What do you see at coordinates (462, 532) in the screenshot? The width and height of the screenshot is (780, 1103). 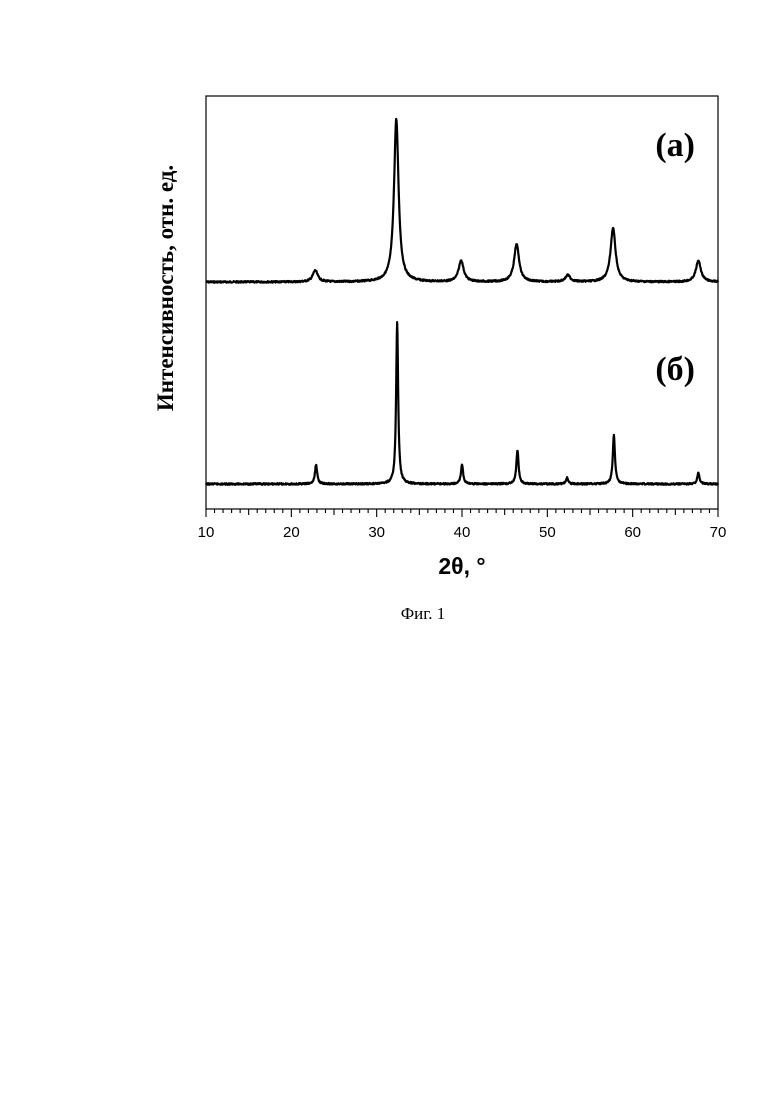 I see `x-tick-label: 40` at bounding box center [462, 532].